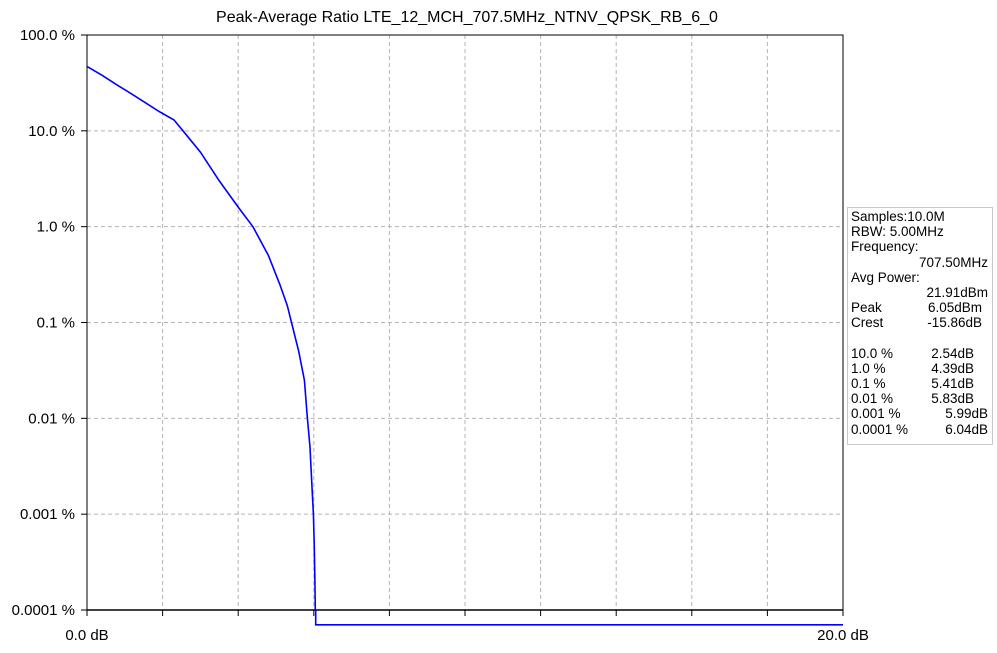 This screenshot has width=997, height=653. I want to click on ccdf-value: 5.83dB, so click(952, 399).